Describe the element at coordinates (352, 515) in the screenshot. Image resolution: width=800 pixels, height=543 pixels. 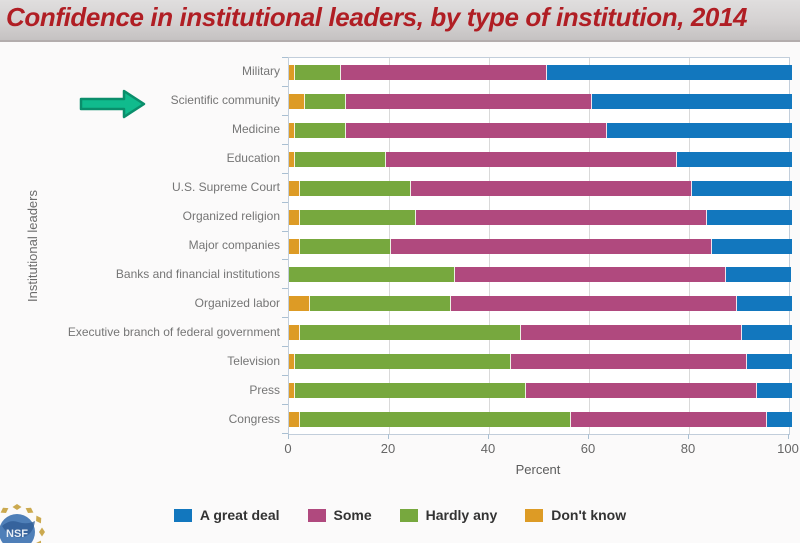
I see `legend-label: Some` at that location.